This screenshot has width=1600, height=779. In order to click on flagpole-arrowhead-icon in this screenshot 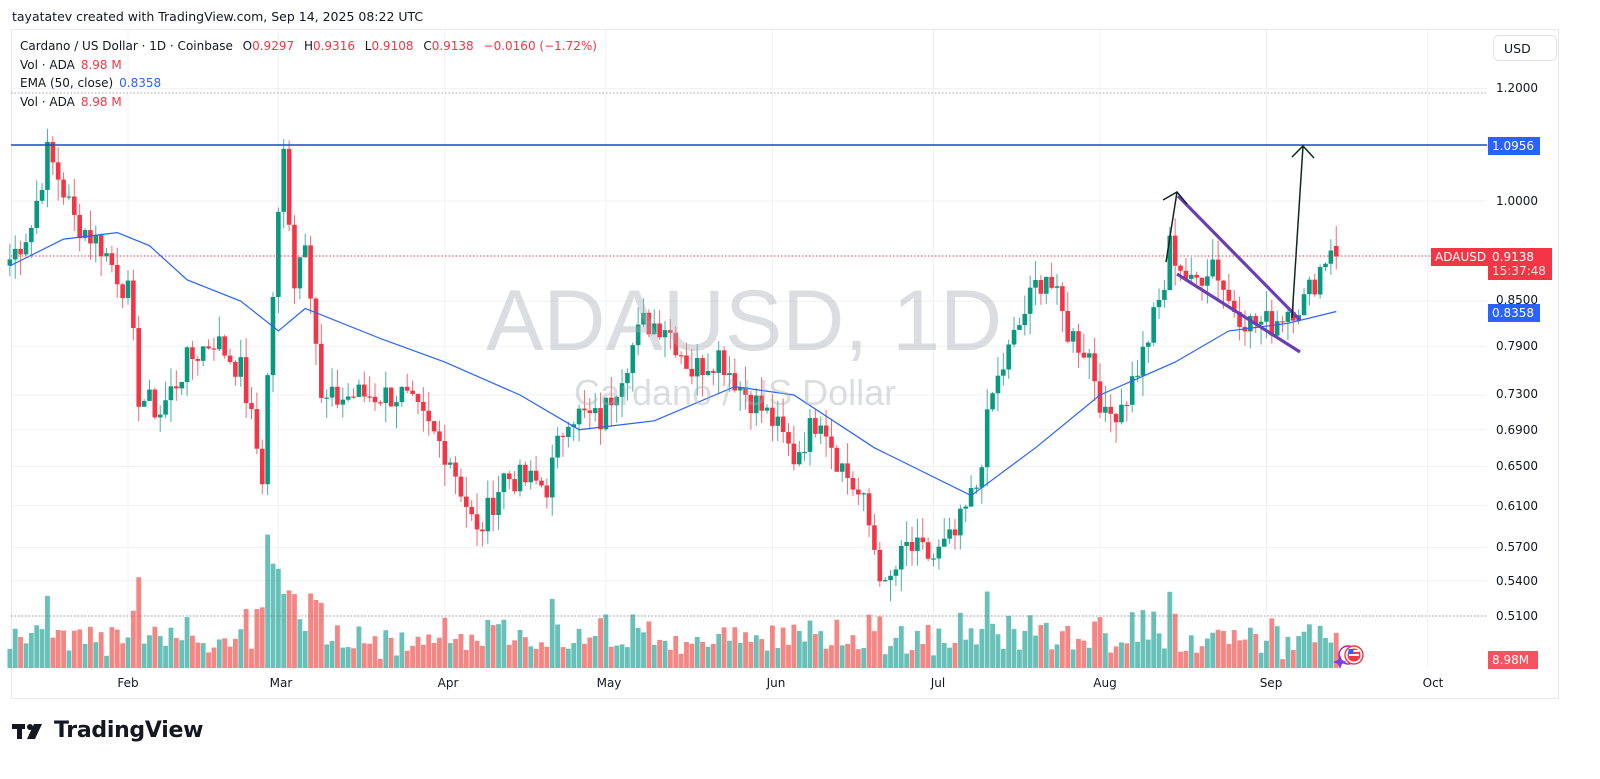, I will do `click(1175, 198)`.